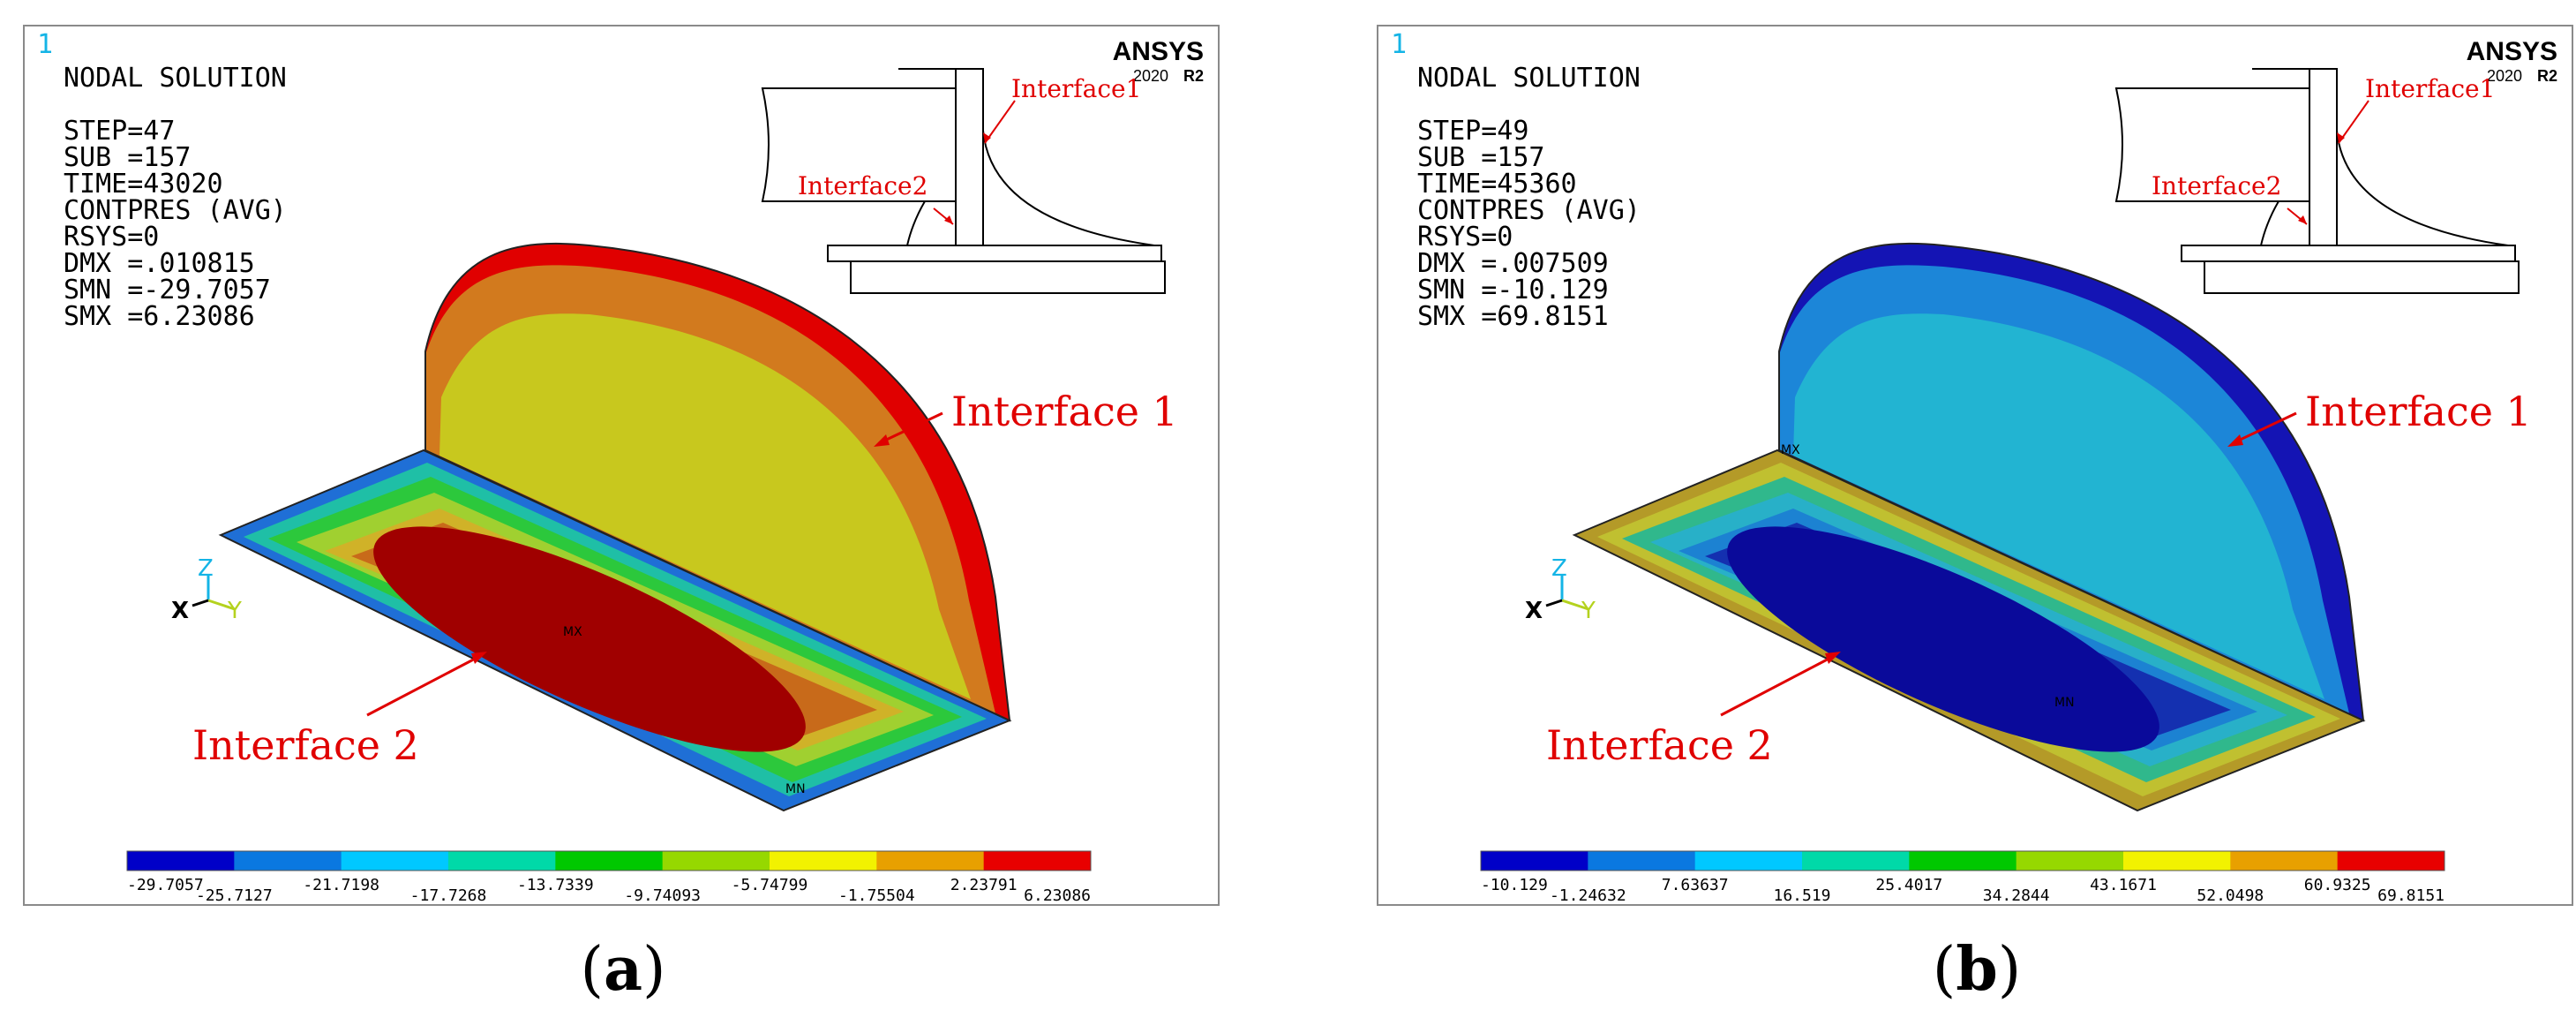 The width and height of the screenshot is (2576, 1033). I want to click on legend-tick-label: -13.7339, so click(555, 885).